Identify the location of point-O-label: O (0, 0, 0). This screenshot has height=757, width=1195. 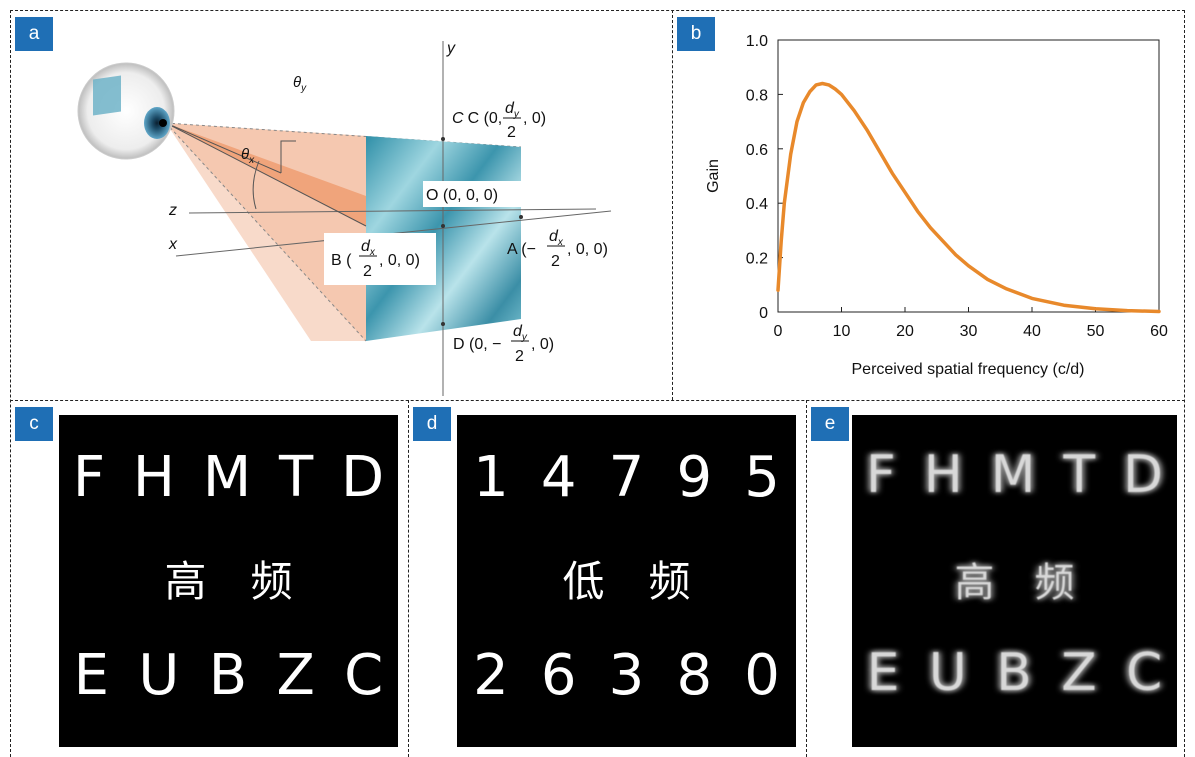
(462, 195).